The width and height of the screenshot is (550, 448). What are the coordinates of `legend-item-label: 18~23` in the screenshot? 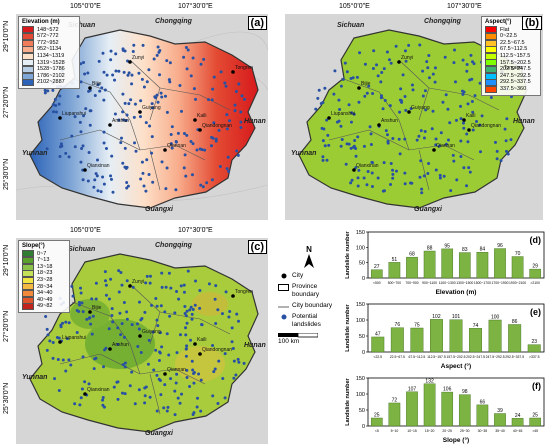 It's located at (45, 273).